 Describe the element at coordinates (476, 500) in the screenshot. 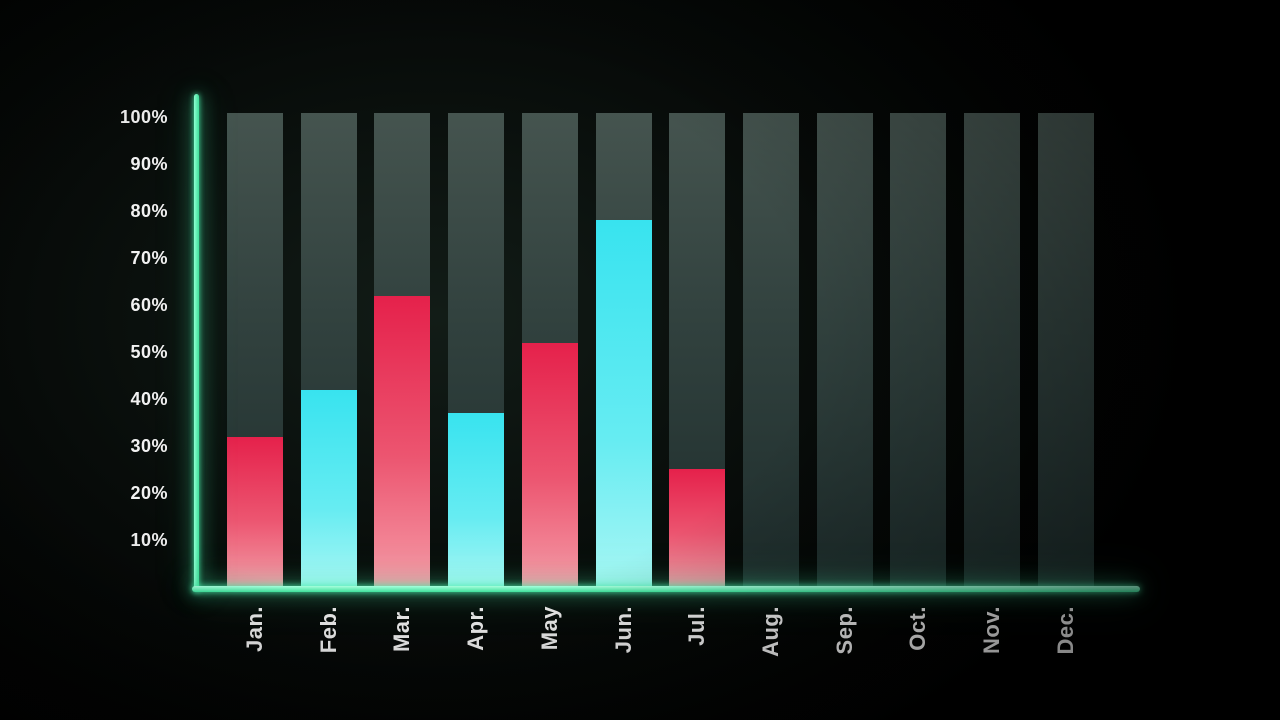

I see `bar-apr` at that location.